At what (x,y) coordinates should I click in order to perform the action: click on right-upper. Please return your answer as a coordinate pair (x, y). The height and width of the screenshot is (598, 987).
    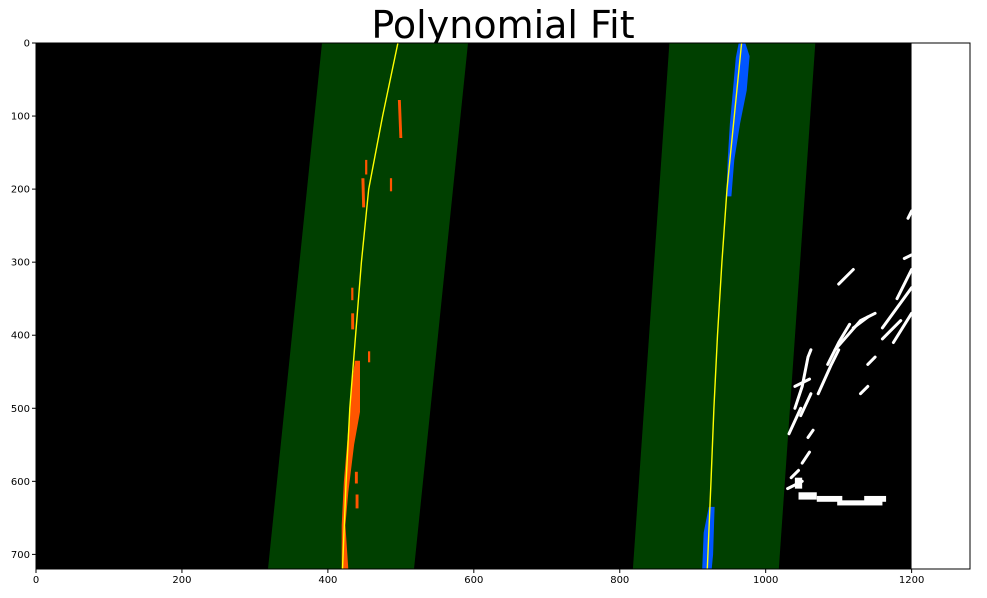
    Looking at the image, I should click on (738, 120).